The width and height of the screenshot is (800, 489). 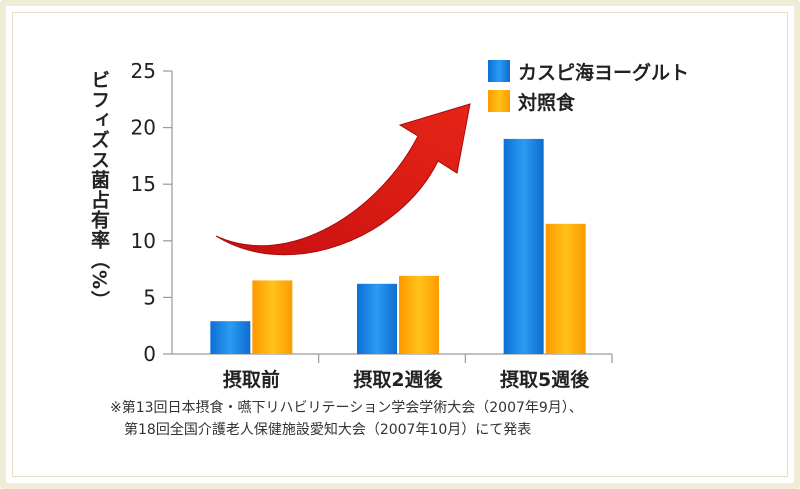 I want to click on legend-label: カスピ海ヨーグルト, so click(x=603, y=72).